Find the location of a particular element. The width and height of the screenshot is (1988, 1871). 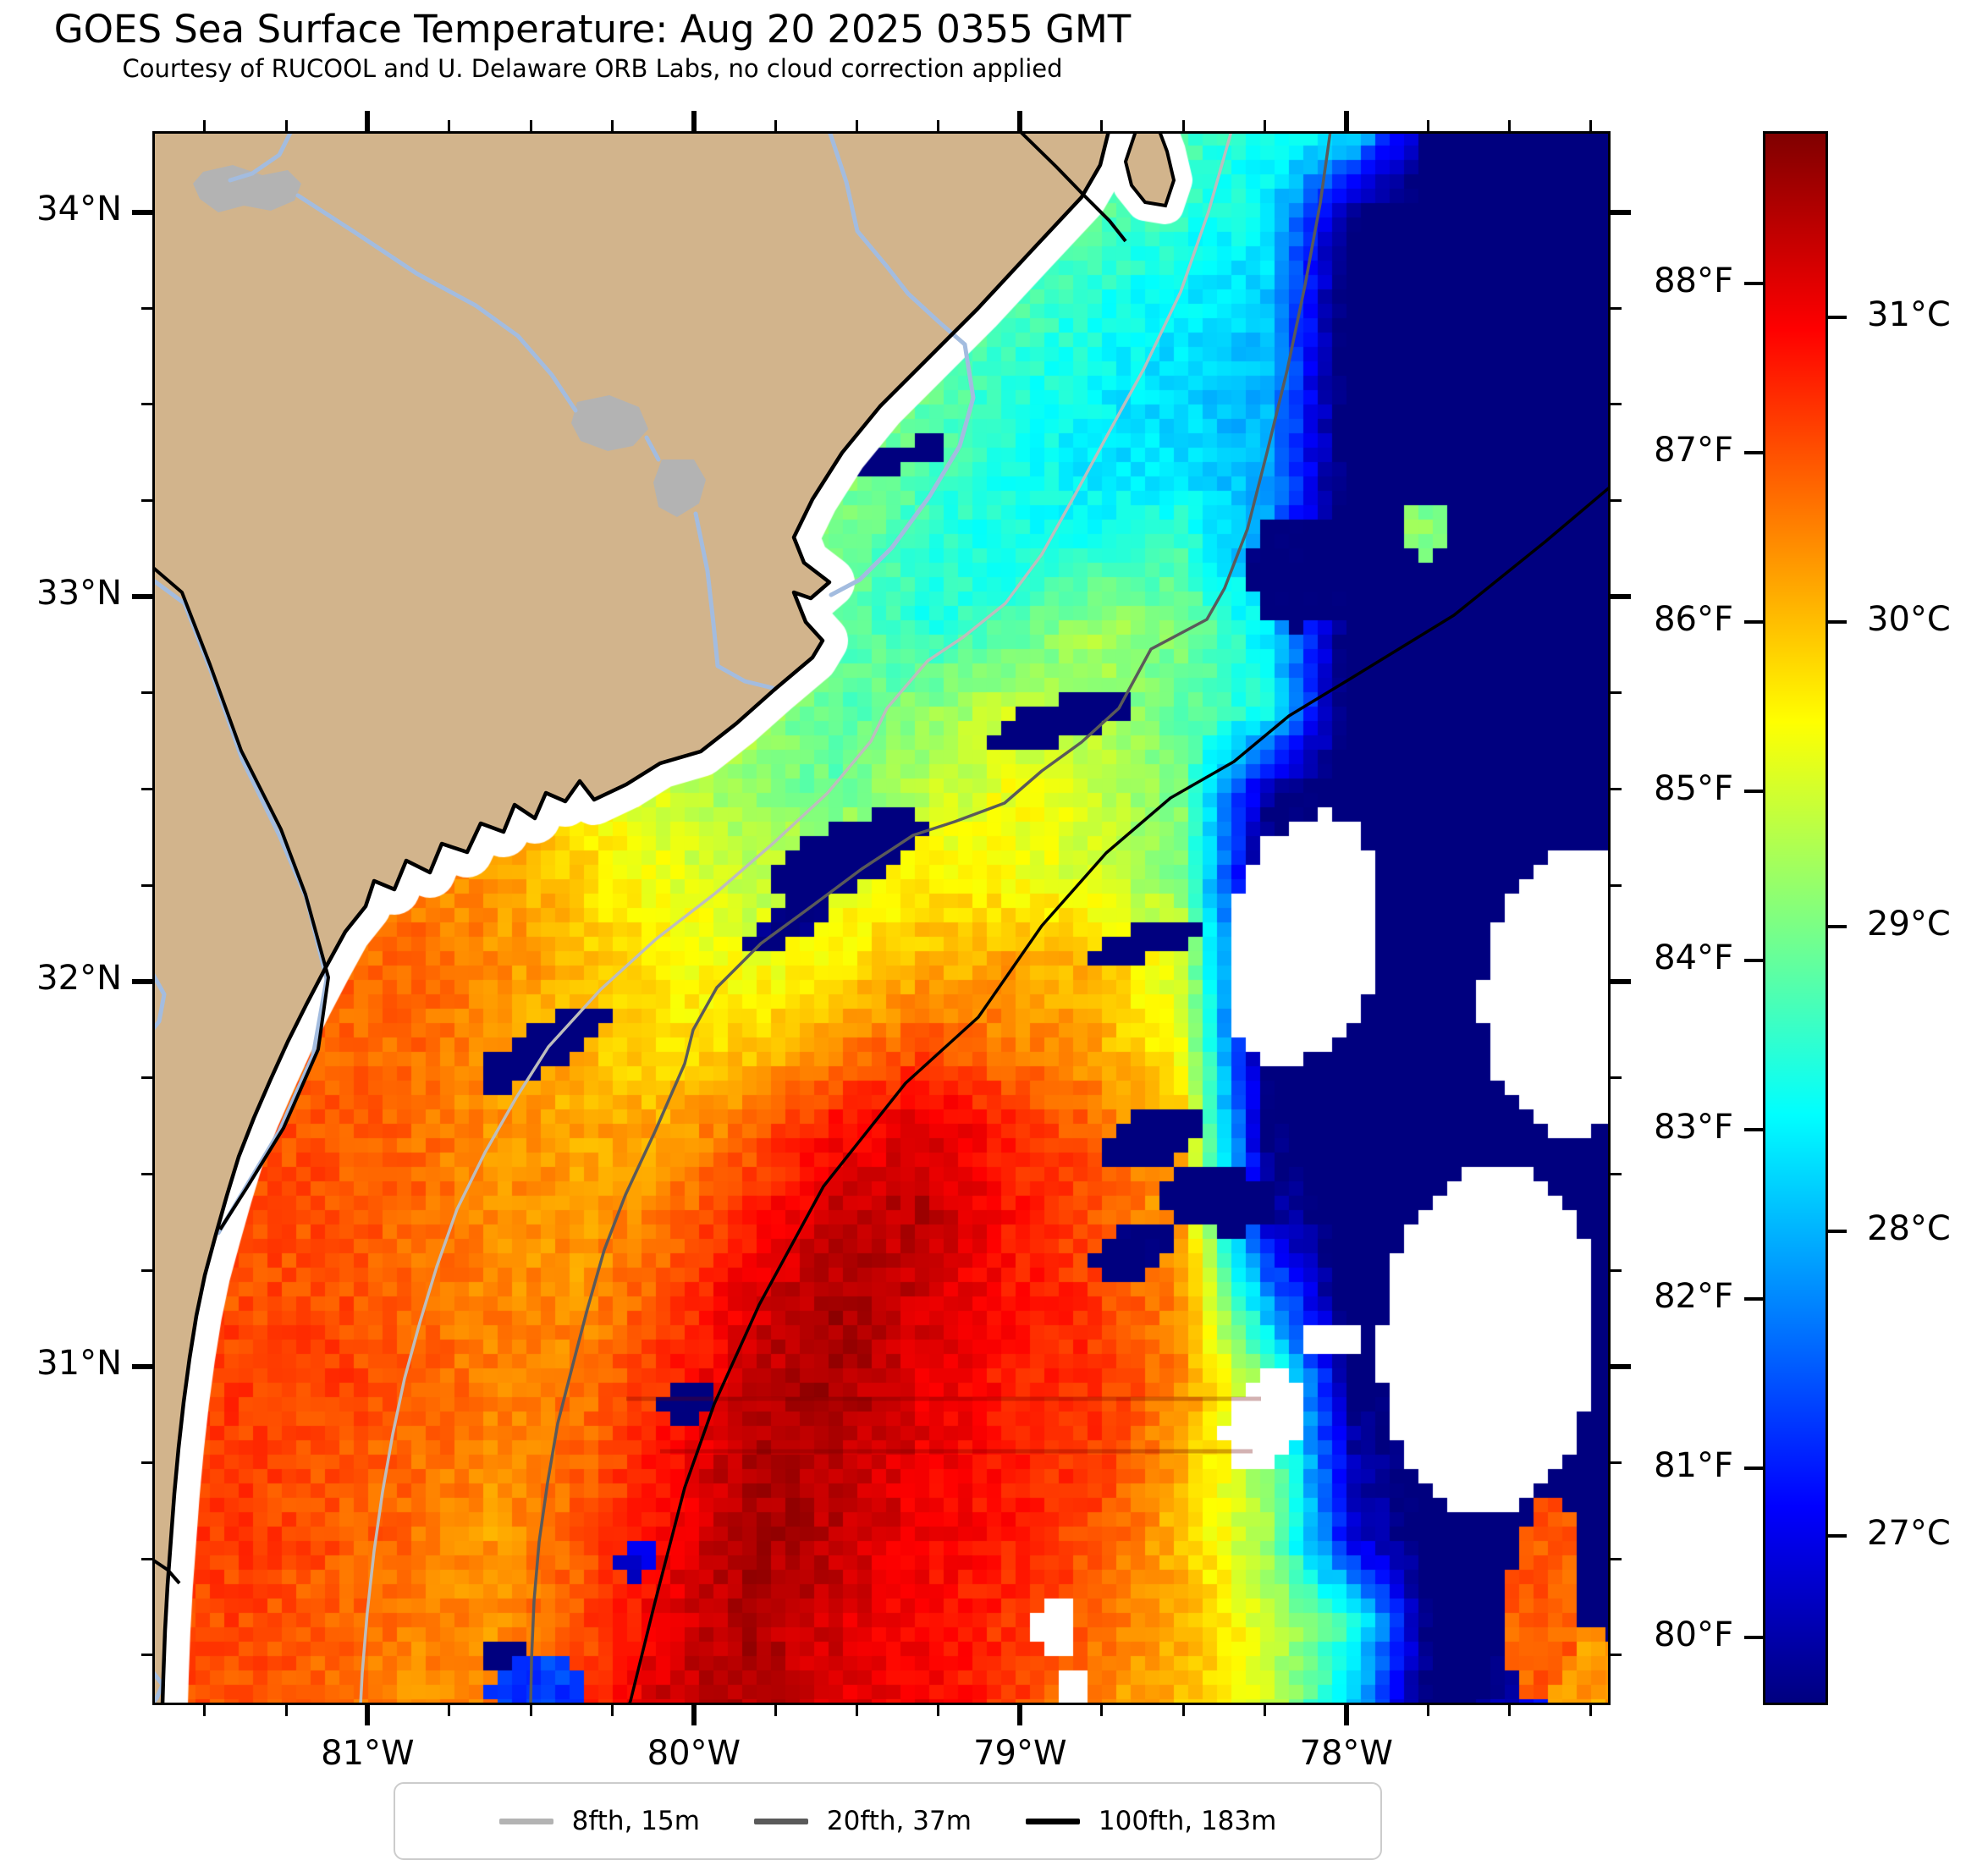

state-border-line is located at coordinates (241, 898).